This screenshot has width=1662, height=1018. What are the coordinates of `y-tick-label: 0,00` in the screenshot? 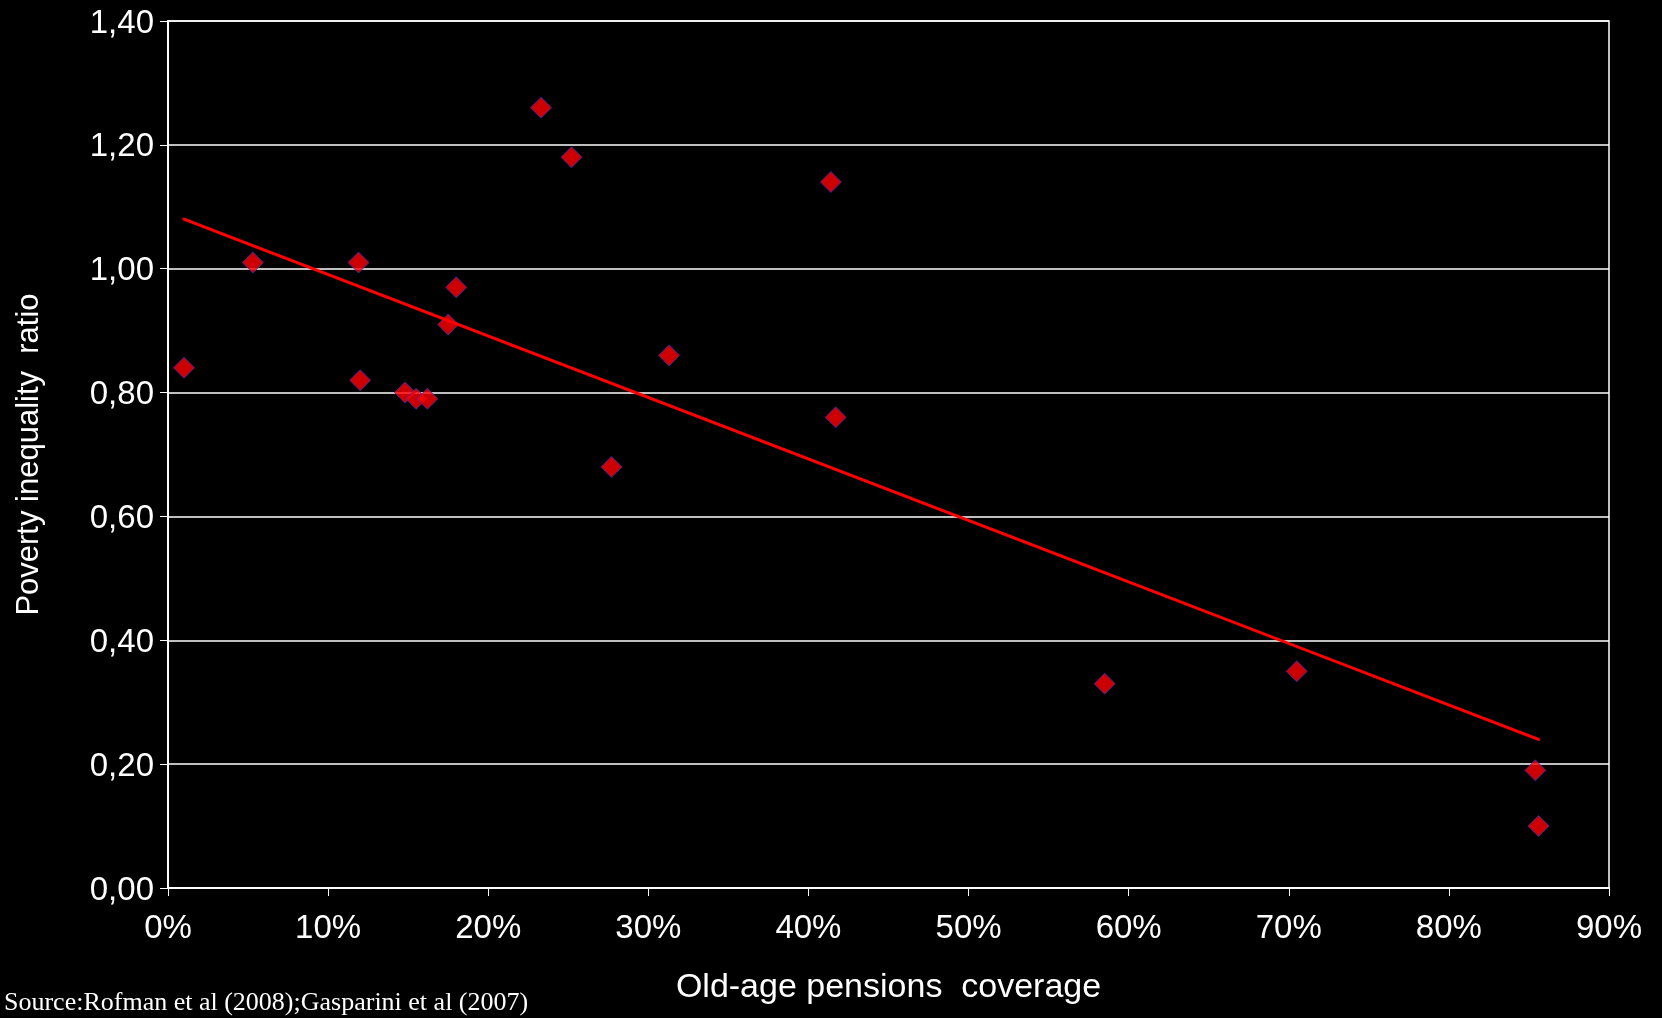 It's located at (121, 888).